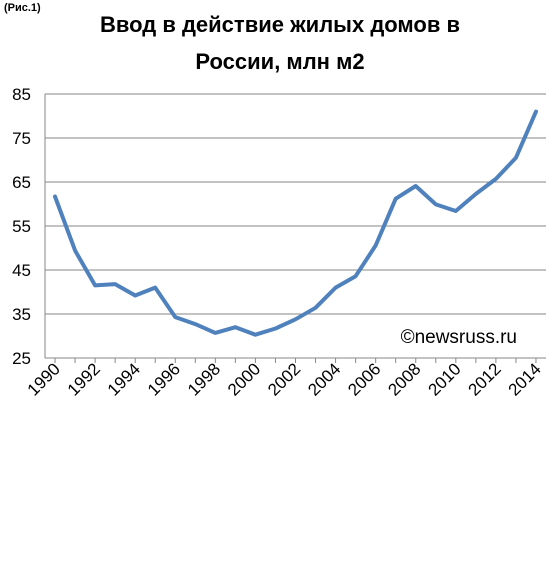 Image resolution: width=554 pixels, height=573 pixels. What do you see at coordinates (215, 333) in the screenshot?
I see `data-point-1998` at bounding box center [215, 333].